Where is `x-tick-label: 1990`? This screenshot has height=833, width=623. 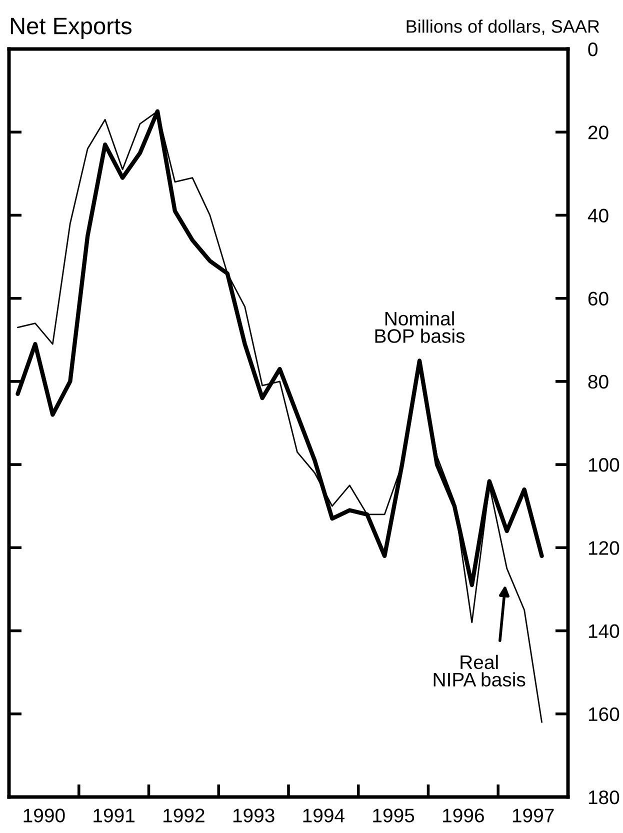 x-tick-label: 1990 is located at coordinates (44, 815).